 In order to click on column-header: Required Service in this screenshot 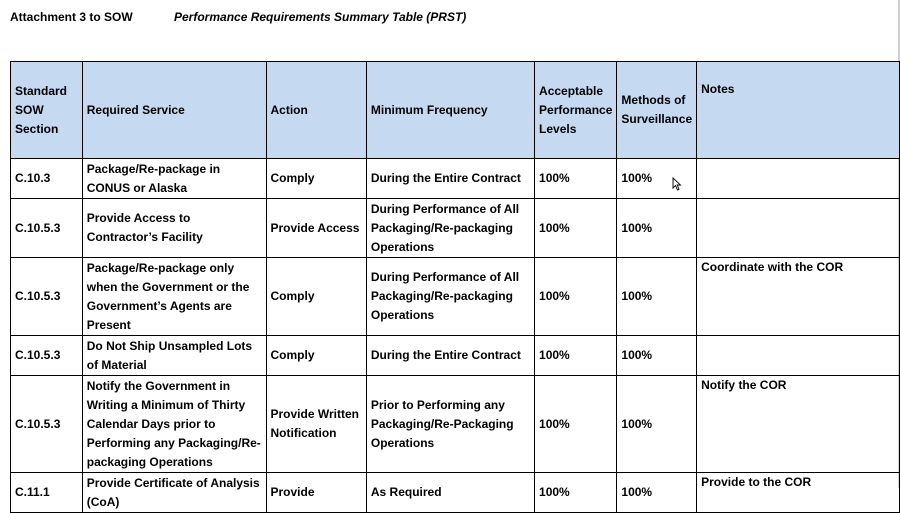, I will do `click(174, 110)`.